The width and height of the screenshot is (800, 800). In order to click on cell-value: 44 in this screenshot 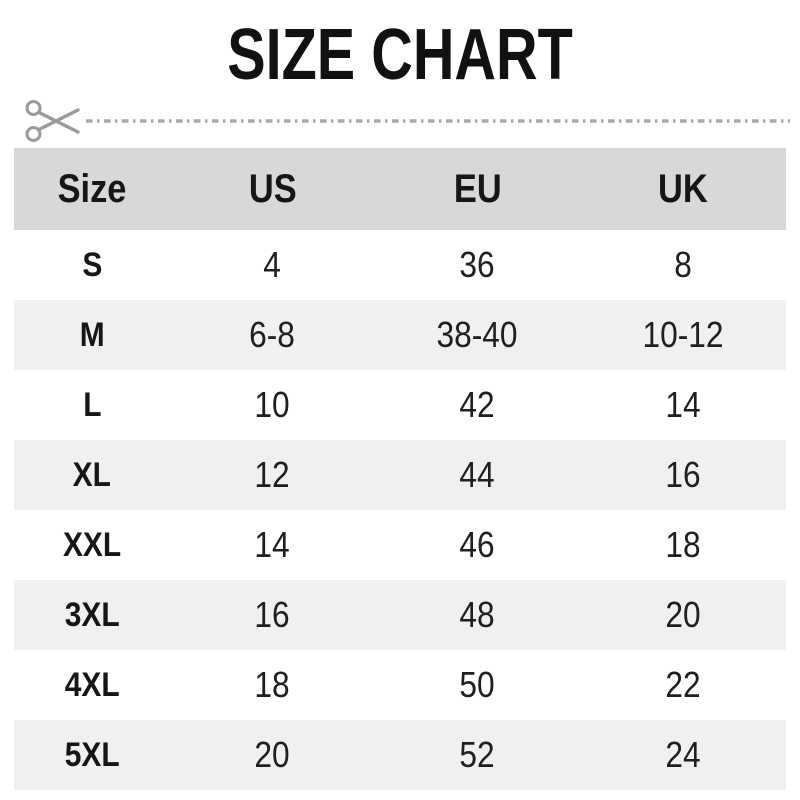, I will do `click(477, 474)`.